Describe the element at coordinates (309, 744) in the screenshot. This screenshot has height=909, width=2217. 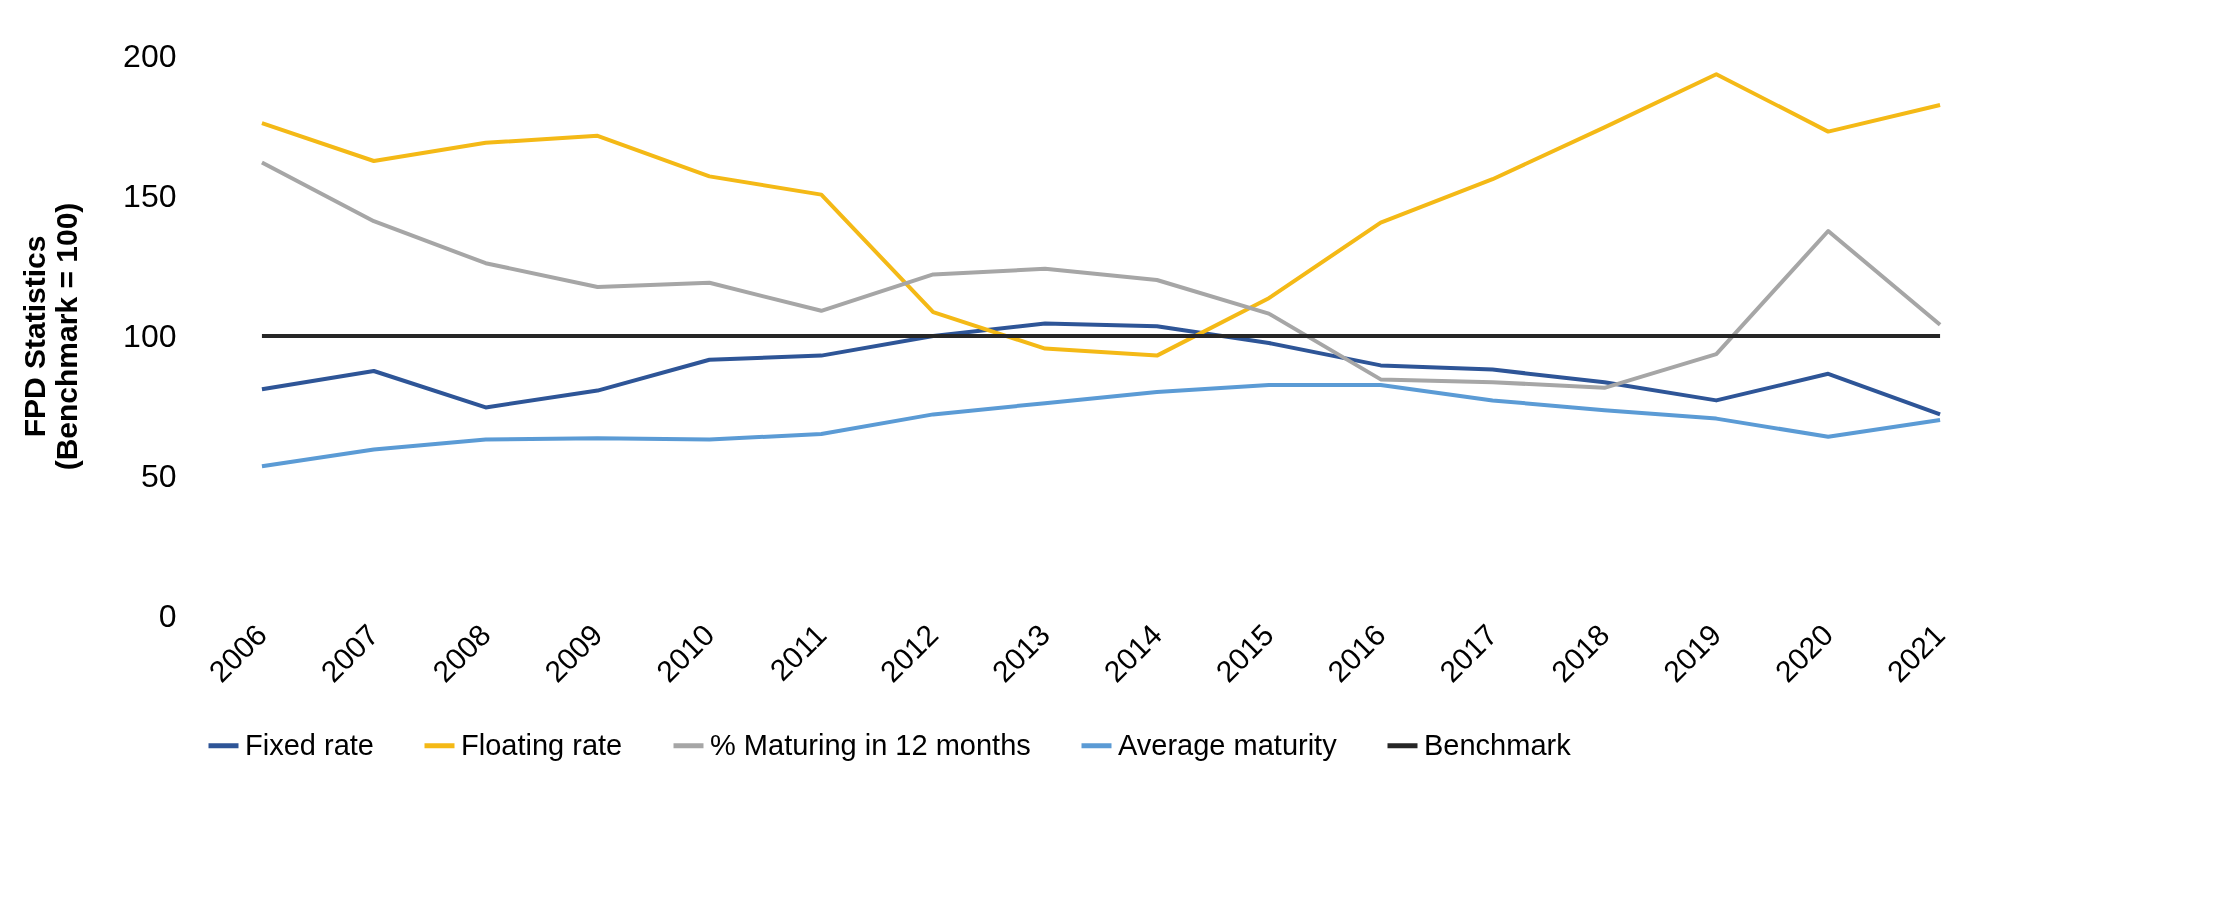
I see `legend-label: Fixed rate` at that location.